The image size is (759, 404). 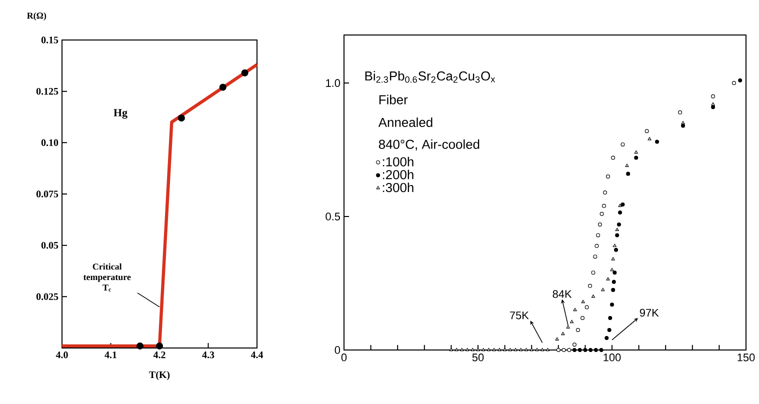 I want to click on y-tick-label: 0.025, so click(x=47, y=296).